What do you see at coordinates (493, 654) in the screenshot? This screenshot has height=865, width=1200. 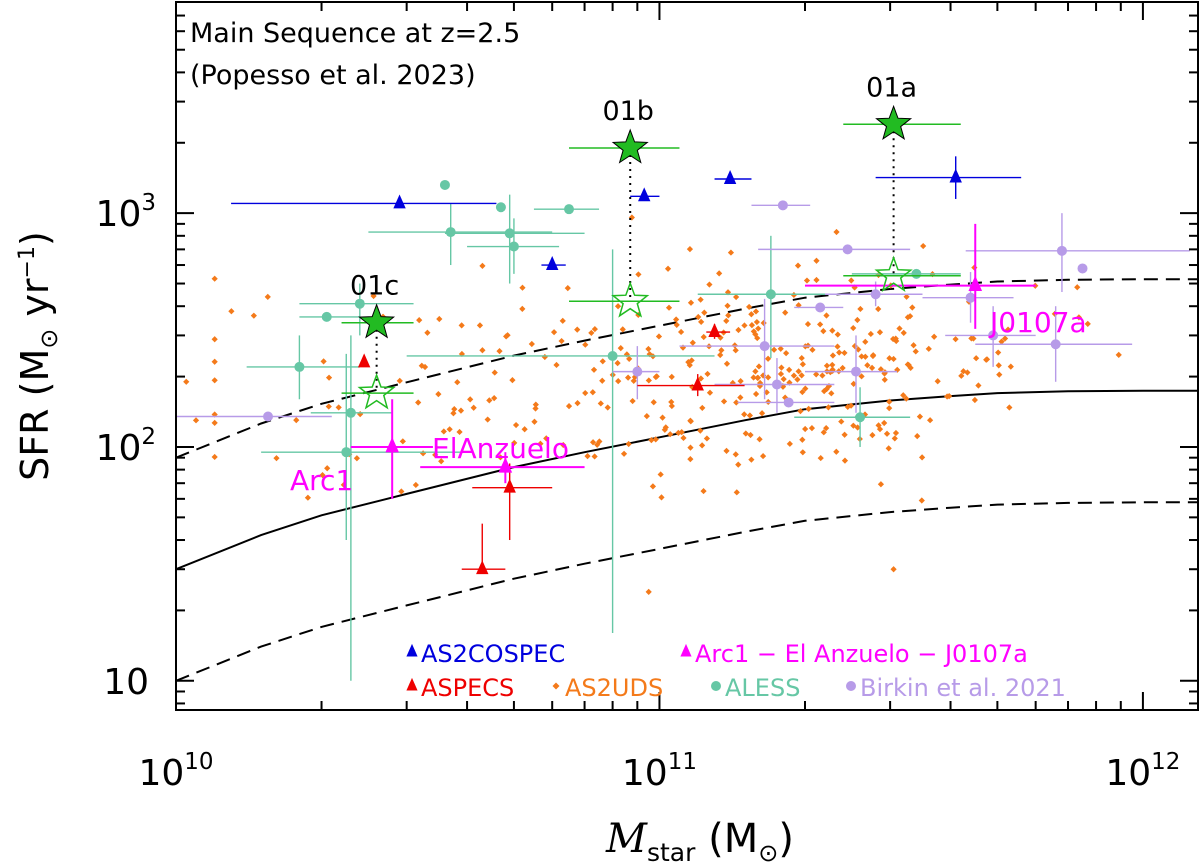 I see `legend-label-0: AS2COSPEC` at bounding box center [493, 654].